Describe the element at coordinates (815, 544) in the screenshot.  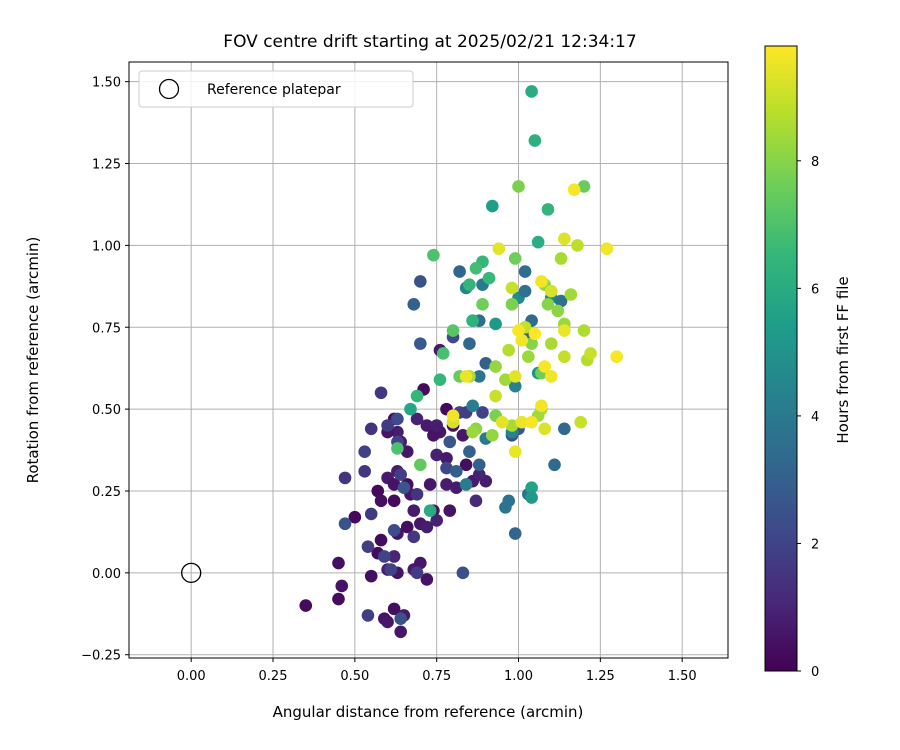
I see `colorbar-tick-label: 2` at that location.